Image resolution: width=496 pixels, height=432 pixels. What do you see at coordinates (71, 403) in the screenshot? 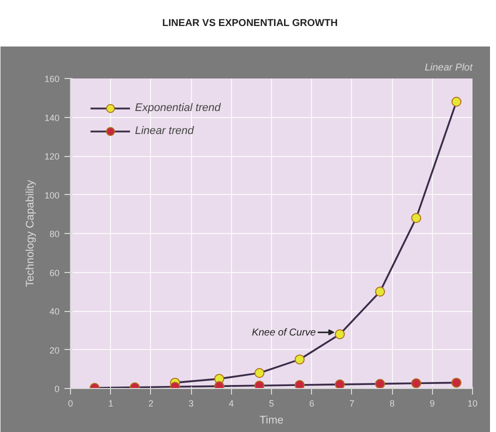
I see `x-tick-label: 0` at bounding box center [71, 403].